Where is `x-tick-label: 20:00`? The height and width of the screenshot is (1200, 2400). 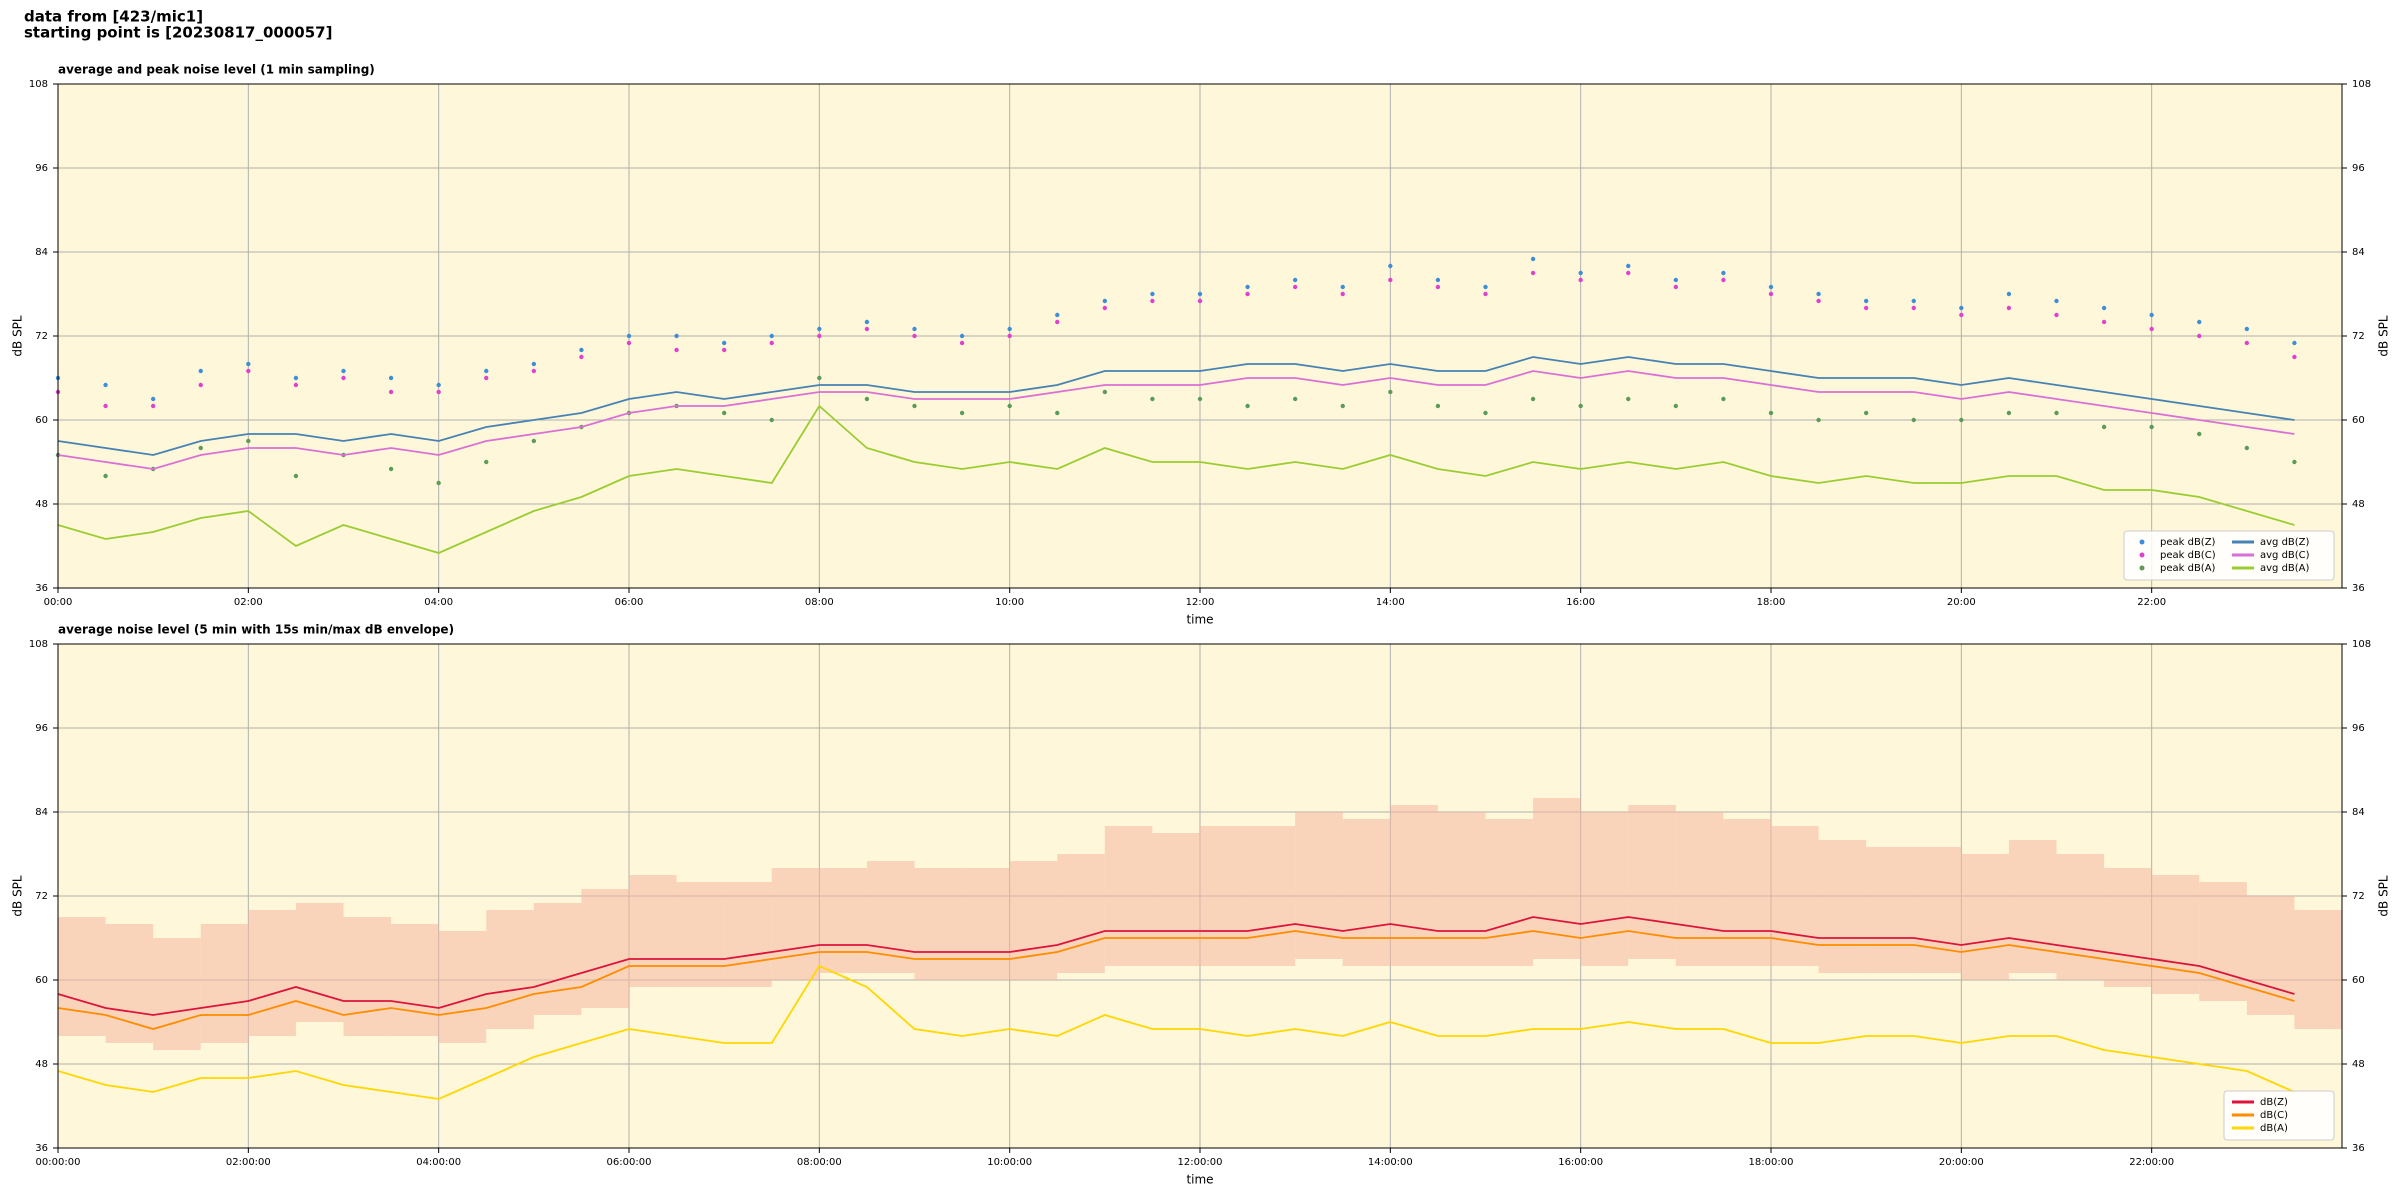
x-tick-label: 20:00 is located at coordinates (1961, 602).